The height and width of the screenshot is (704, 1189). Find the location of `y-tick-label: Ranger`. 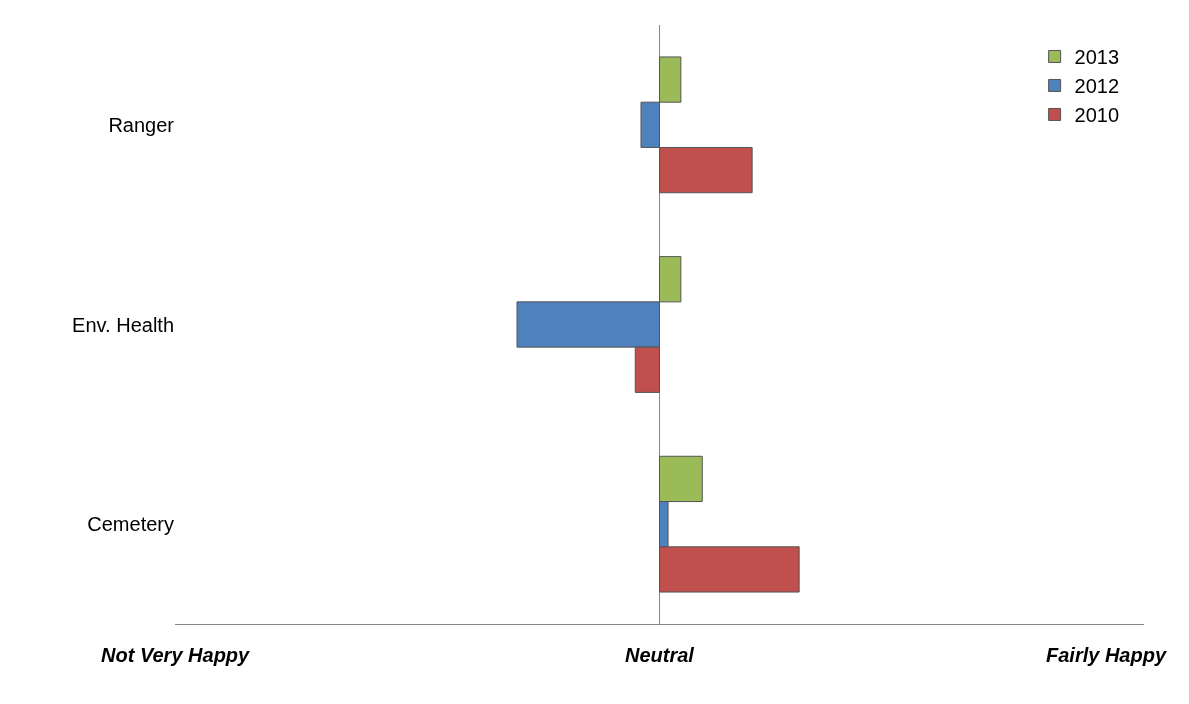

y-tick-label: Ranger is located at coordinates (141, 124).